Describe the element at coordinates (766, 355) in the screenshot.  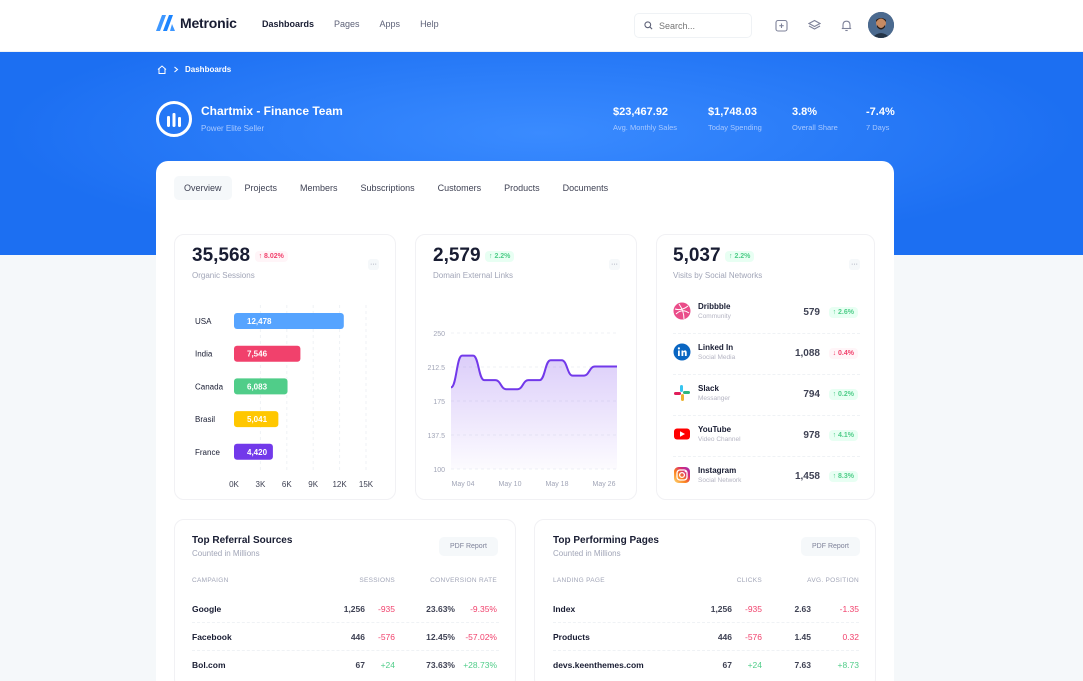
I see `social-row-linkedin: Linked In Social Media 1,088 ↓ 0.4%` at that location.